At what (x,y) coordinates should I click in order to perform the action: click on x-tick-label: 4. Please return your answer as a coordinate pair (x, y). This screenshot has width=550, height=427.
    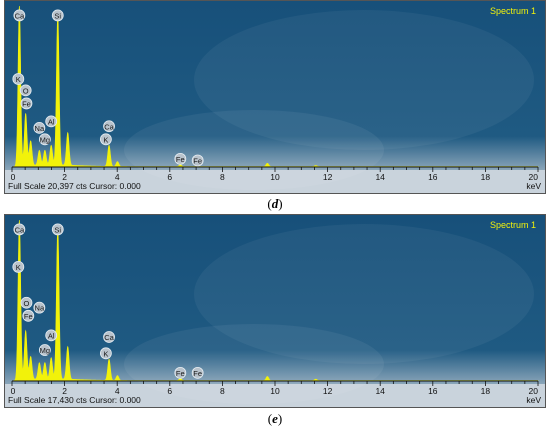
    Looking at the image, I should click on (117, 391).